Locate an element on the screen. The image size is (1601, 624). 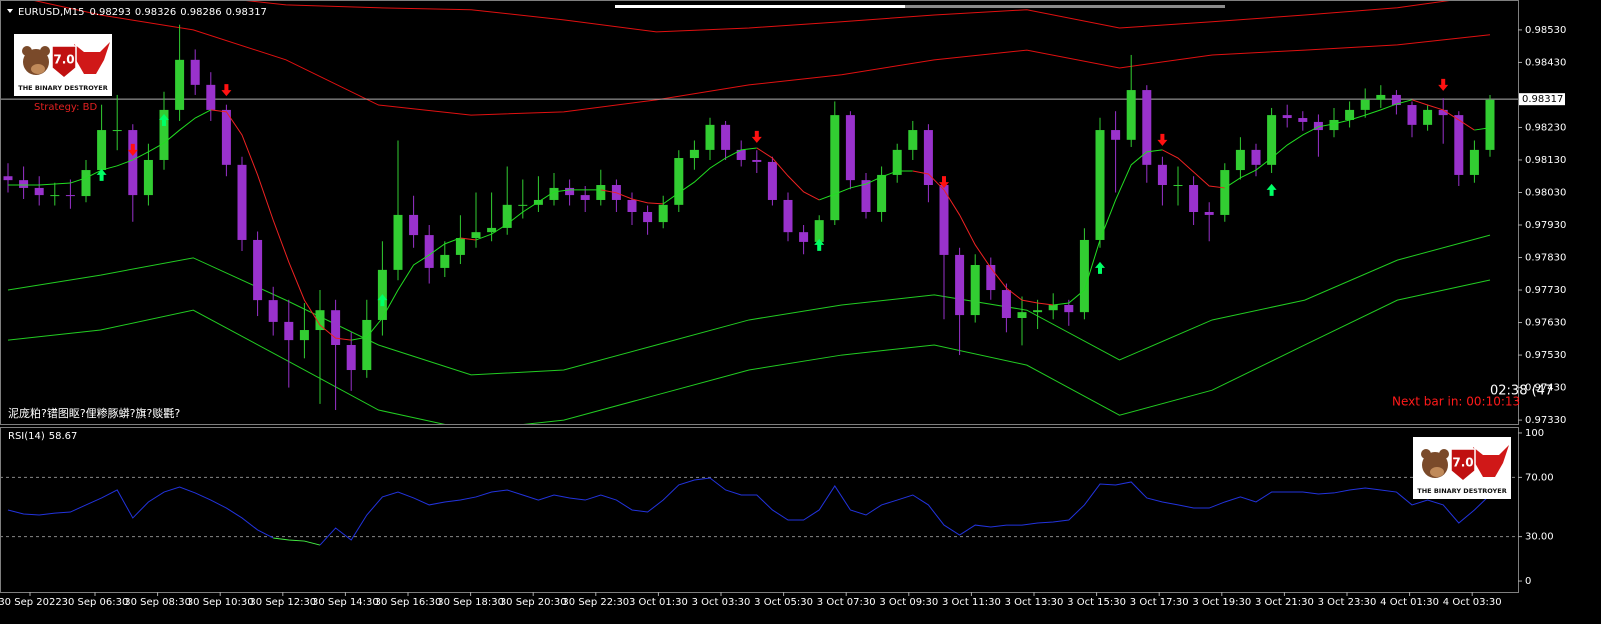
strategy-label: Strategy: BD is located at coordinates (66, 107).